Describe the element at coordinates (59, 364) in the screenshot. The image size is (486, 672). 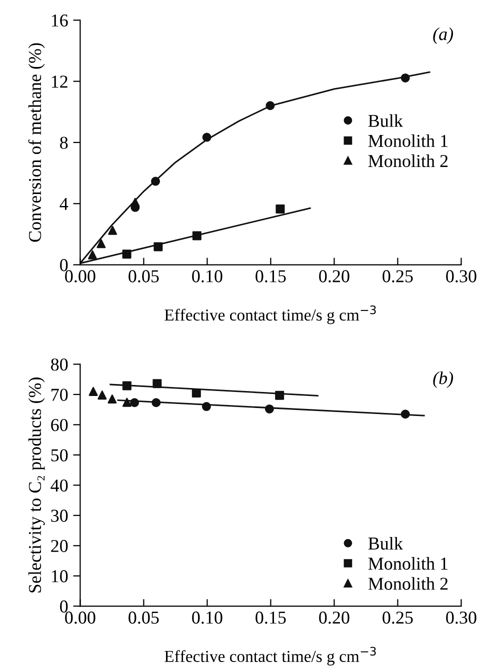
I see `y-tick-label: 80` at that location.